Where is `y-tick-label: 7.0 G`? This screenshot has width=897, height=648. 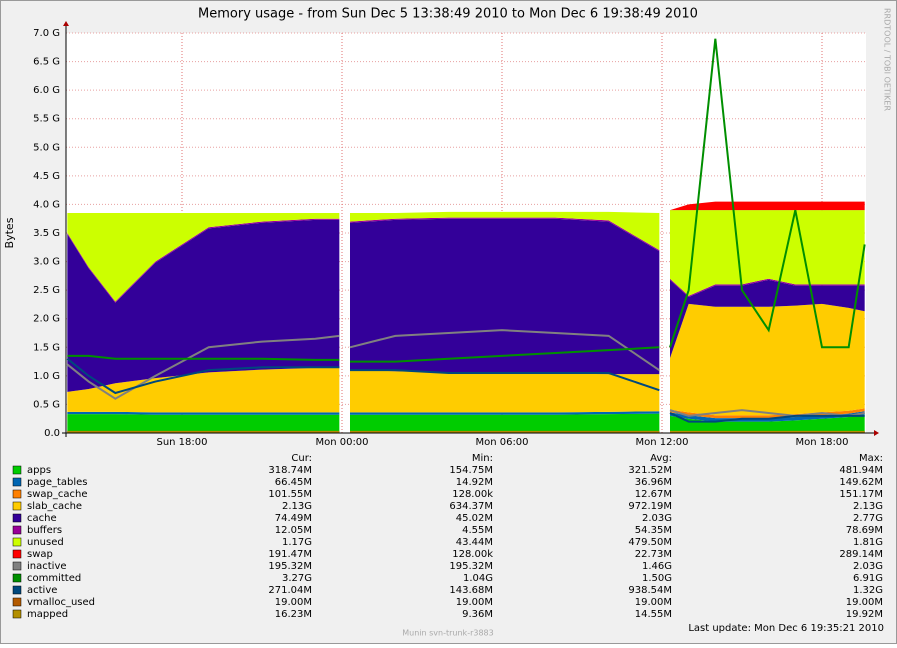
y-tick-label: 7.0 G is located at coordinates (46, 33).